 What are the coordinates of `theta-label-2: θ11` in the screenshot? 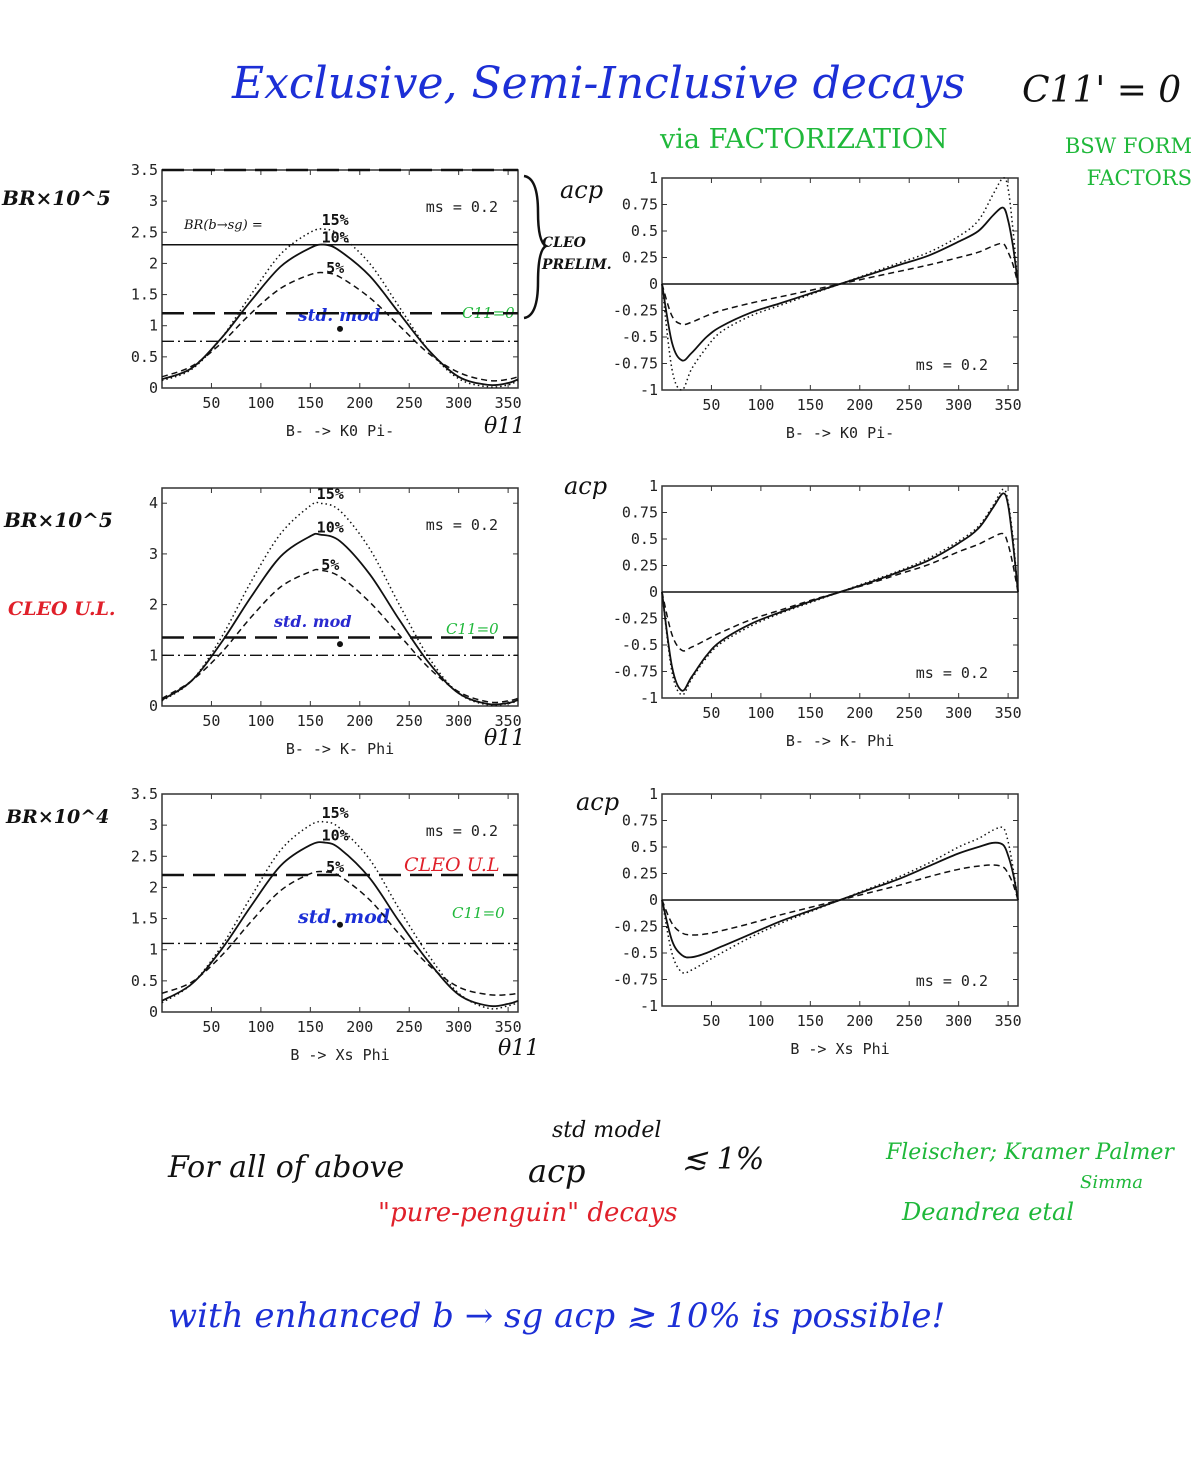 It's located at (505, 738).